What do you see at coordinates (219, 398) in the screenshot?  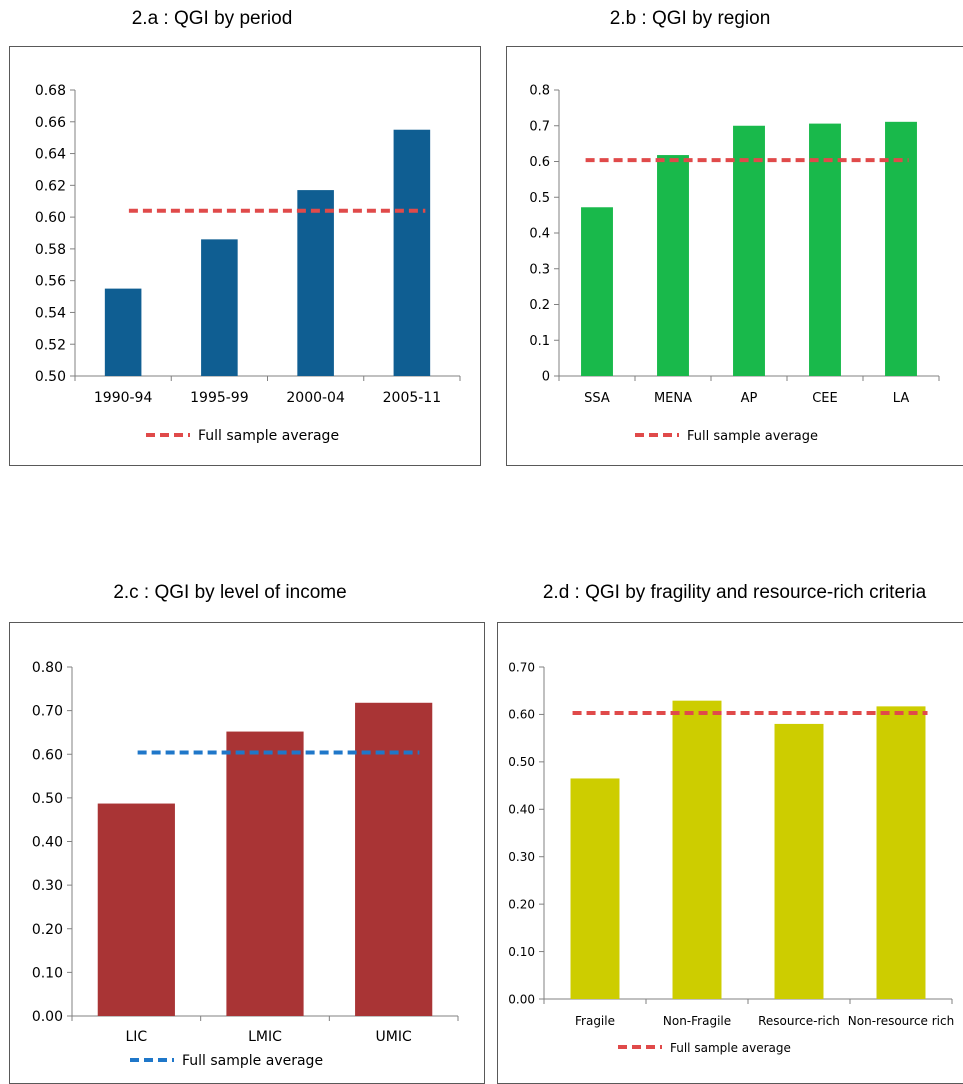 I see `x-category-label: 1995-99` at bounding box center [219, 398].